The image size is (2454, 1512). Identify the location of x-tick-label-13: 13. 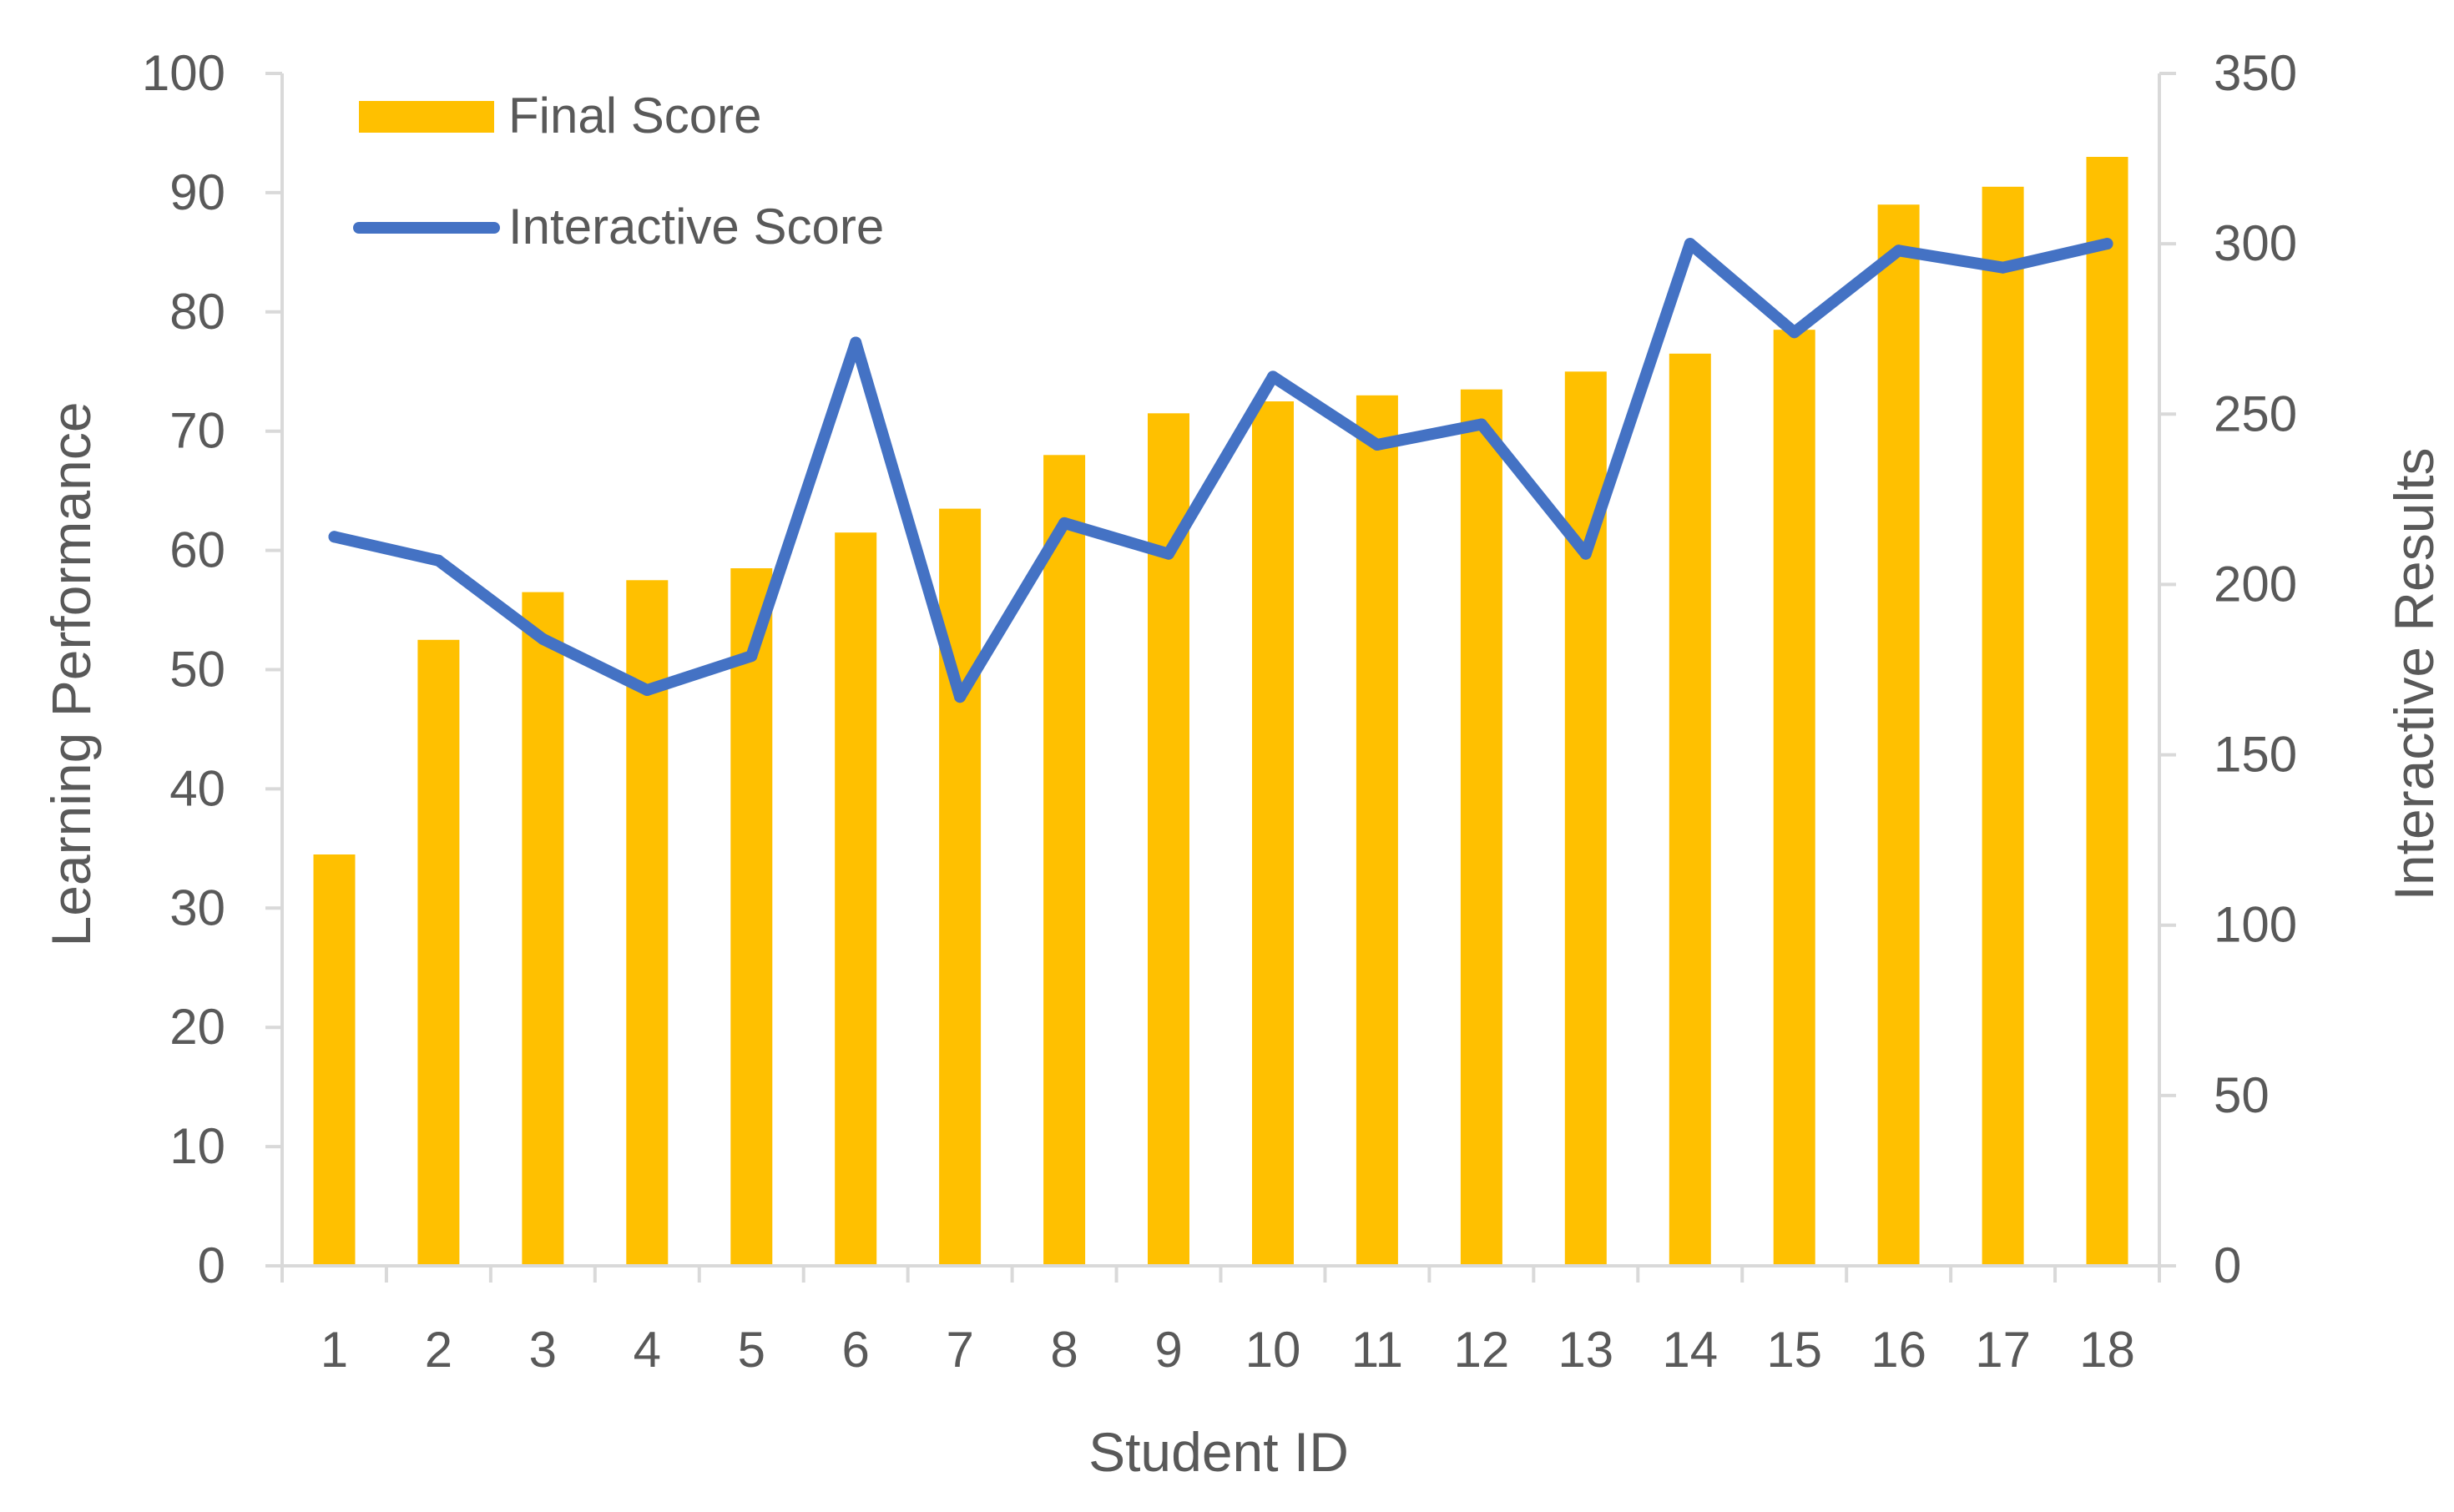
(1586, 1350).